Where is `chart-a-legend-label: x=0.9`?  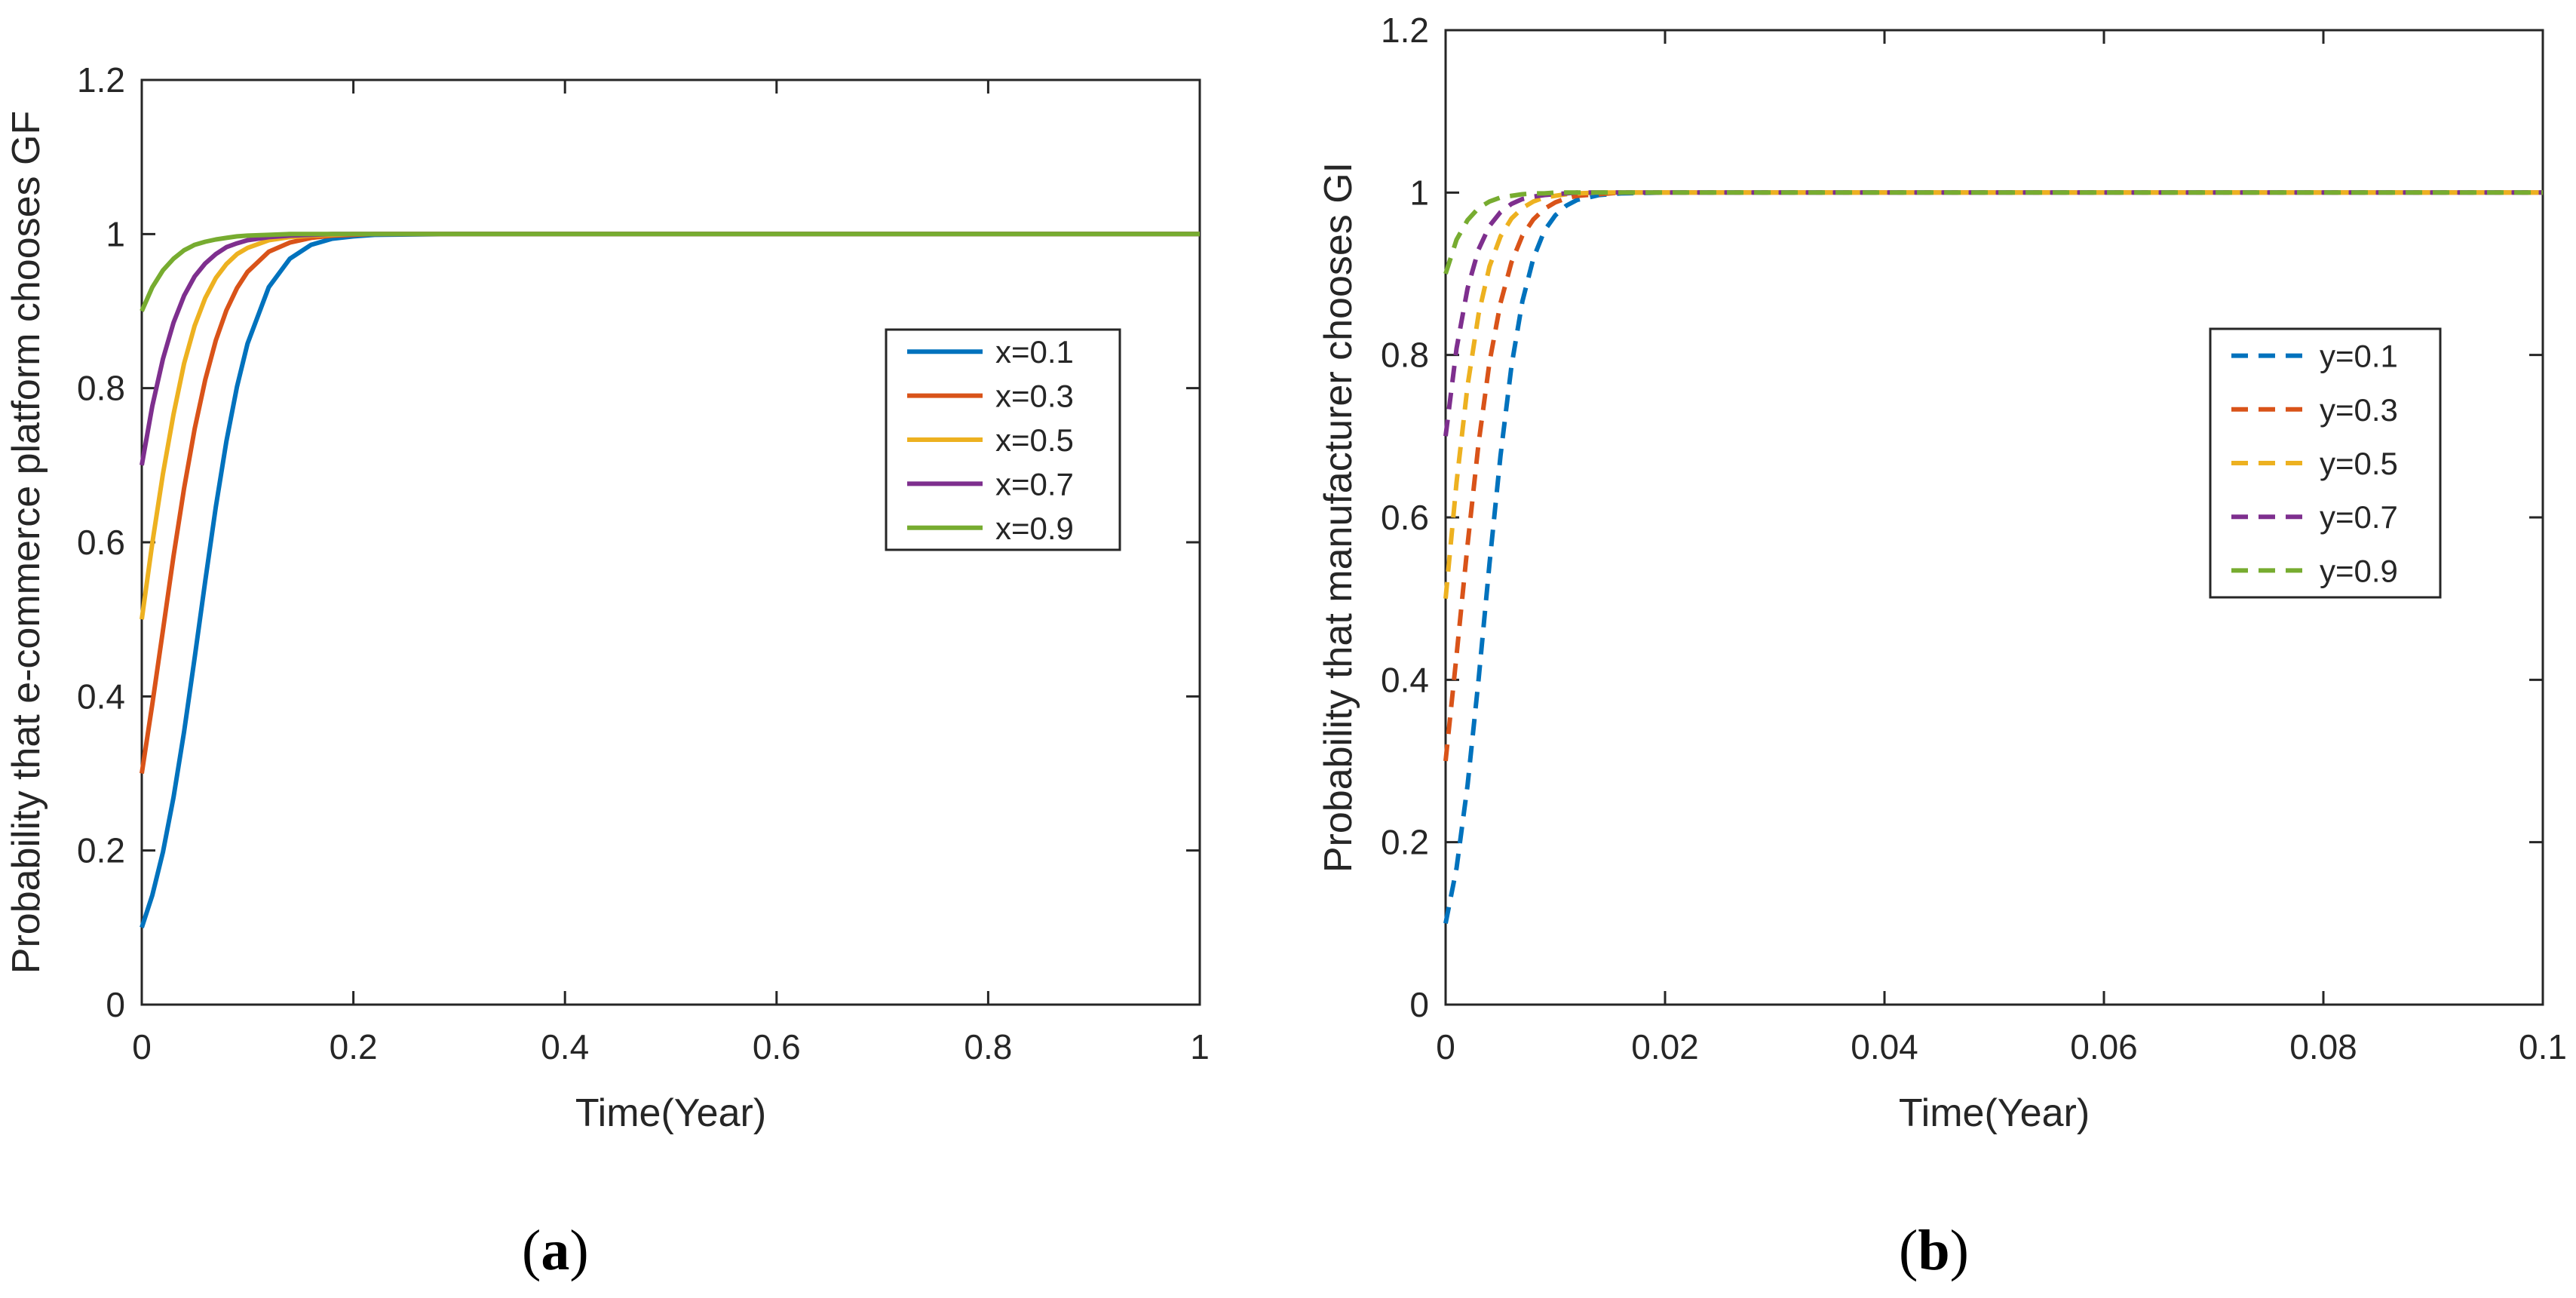
chart-a-legend-label: x=0.9 is located at coordinates (1034, 528).